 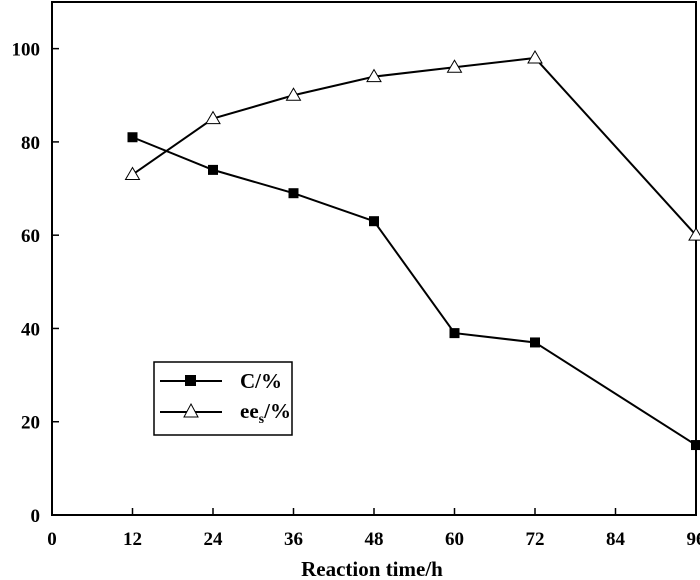 I want to click on x-tick-label: 12, so click(x=132, y=539).